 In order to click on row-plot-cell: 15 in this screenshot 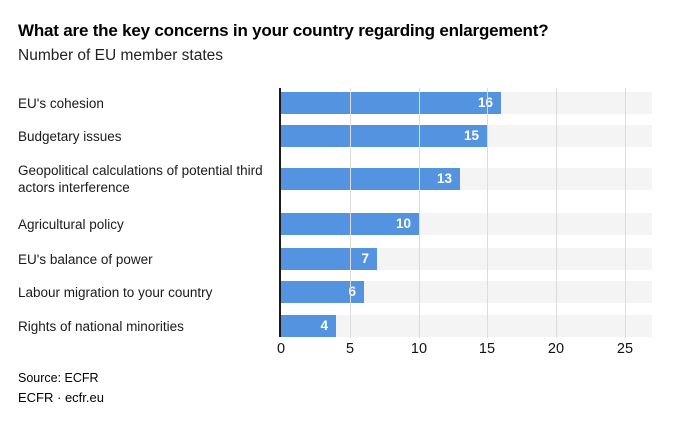, I will do `click(477, 136)`.